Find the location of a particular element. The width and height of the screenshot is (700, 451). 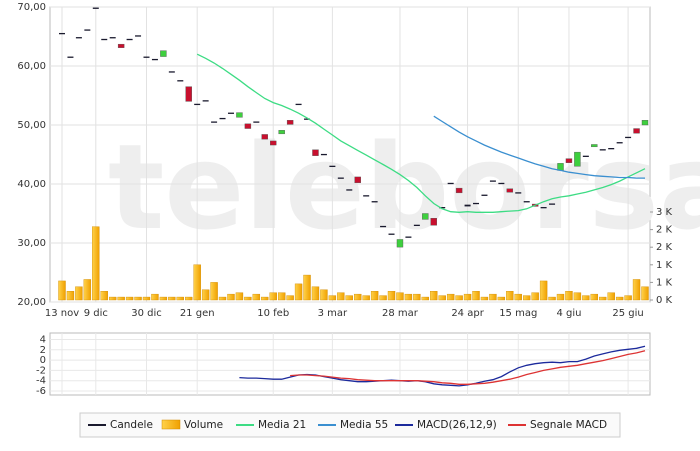

x-tick-label: 21 gen is located at coordinates (197, 313).